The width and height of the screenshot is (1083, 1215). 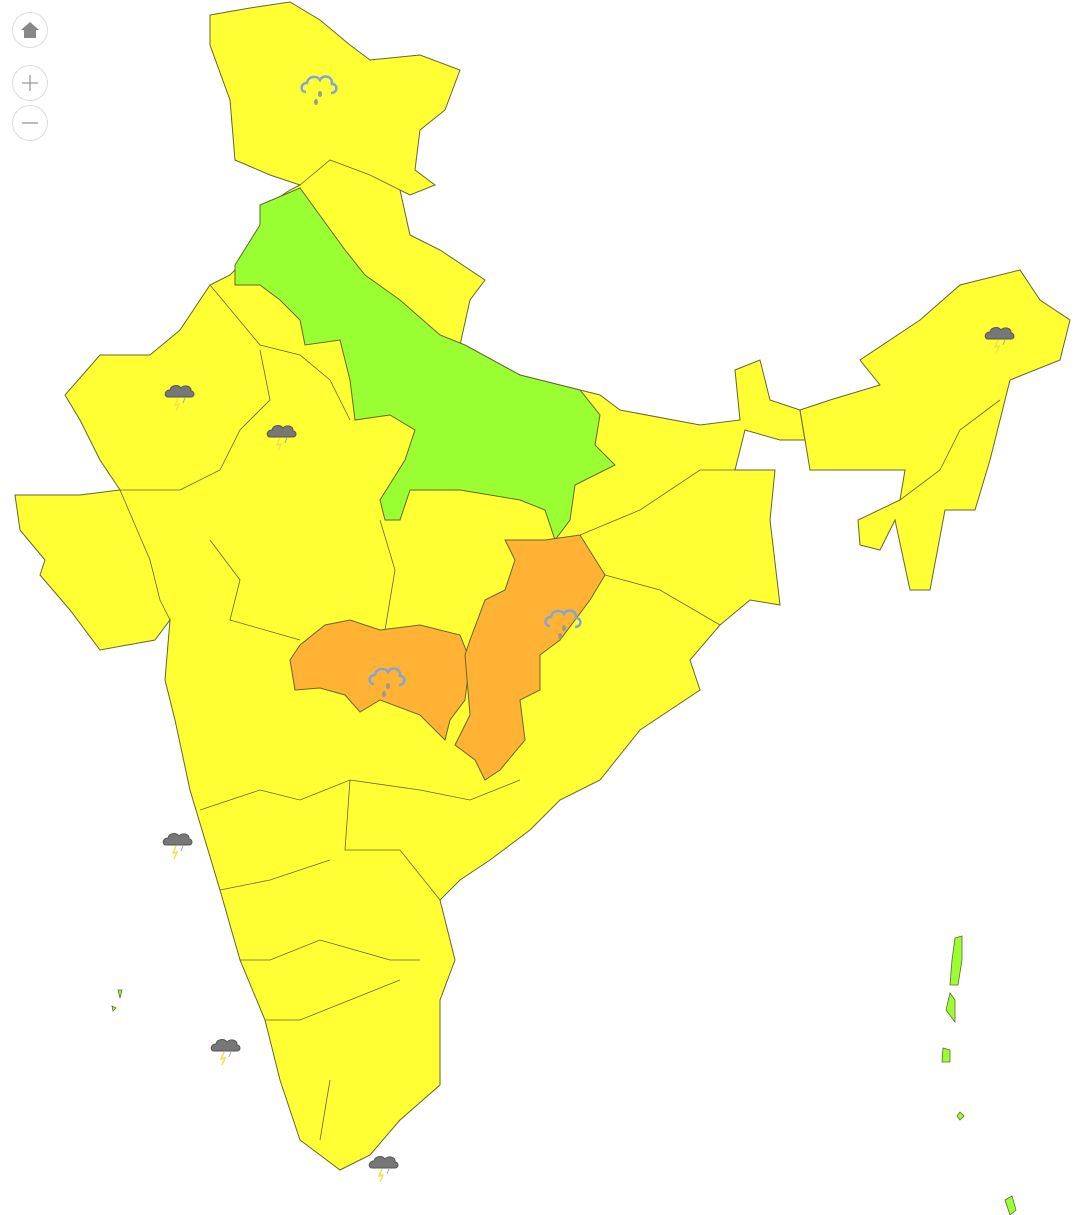 I want to click on region-yellow-northeast, so click(x=935, y=430).